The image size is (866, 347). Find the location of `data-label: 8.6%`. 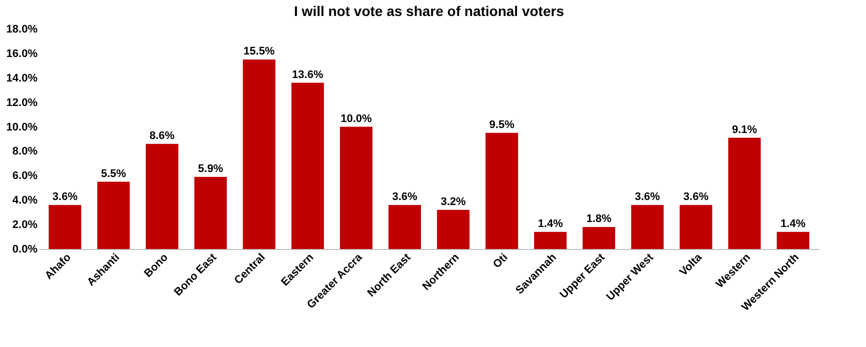

data-label: 8.6% is located at coordinates (162, 136).